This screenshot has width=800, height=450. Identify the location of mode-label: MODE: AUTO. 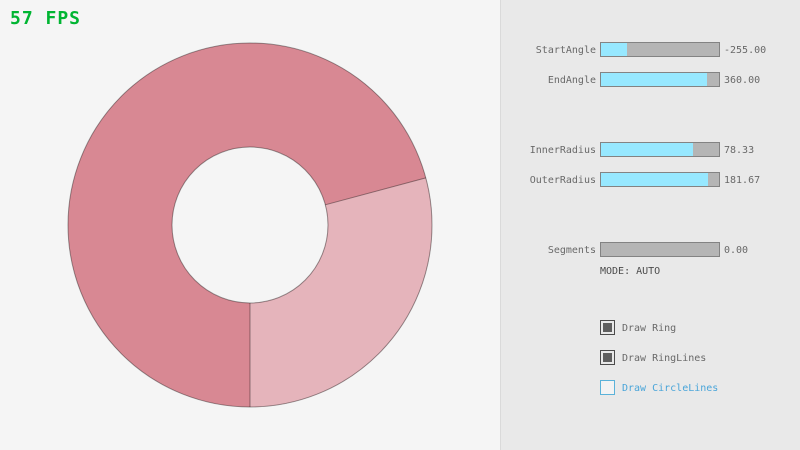
(630, 271).